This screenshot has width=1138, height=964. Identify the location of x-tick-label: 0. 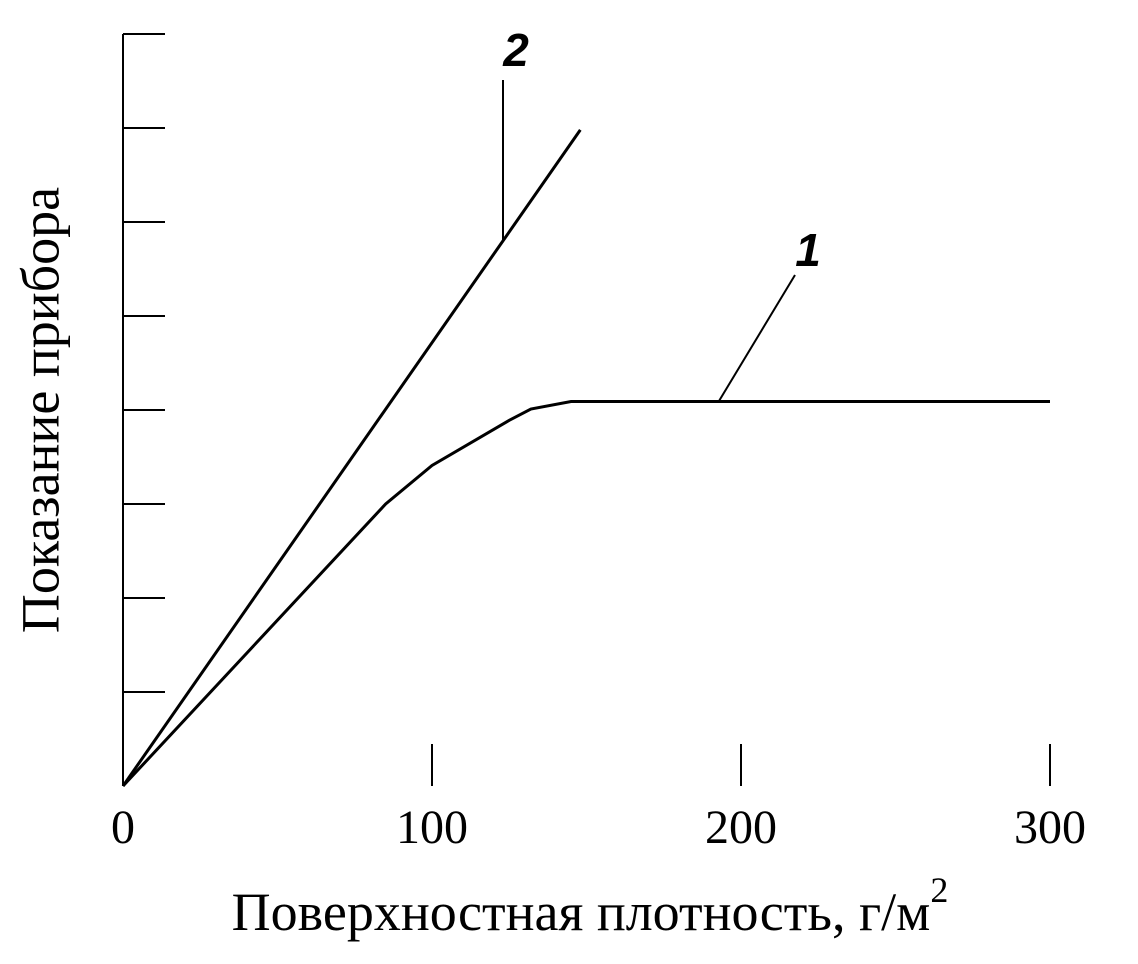
(123, 827).